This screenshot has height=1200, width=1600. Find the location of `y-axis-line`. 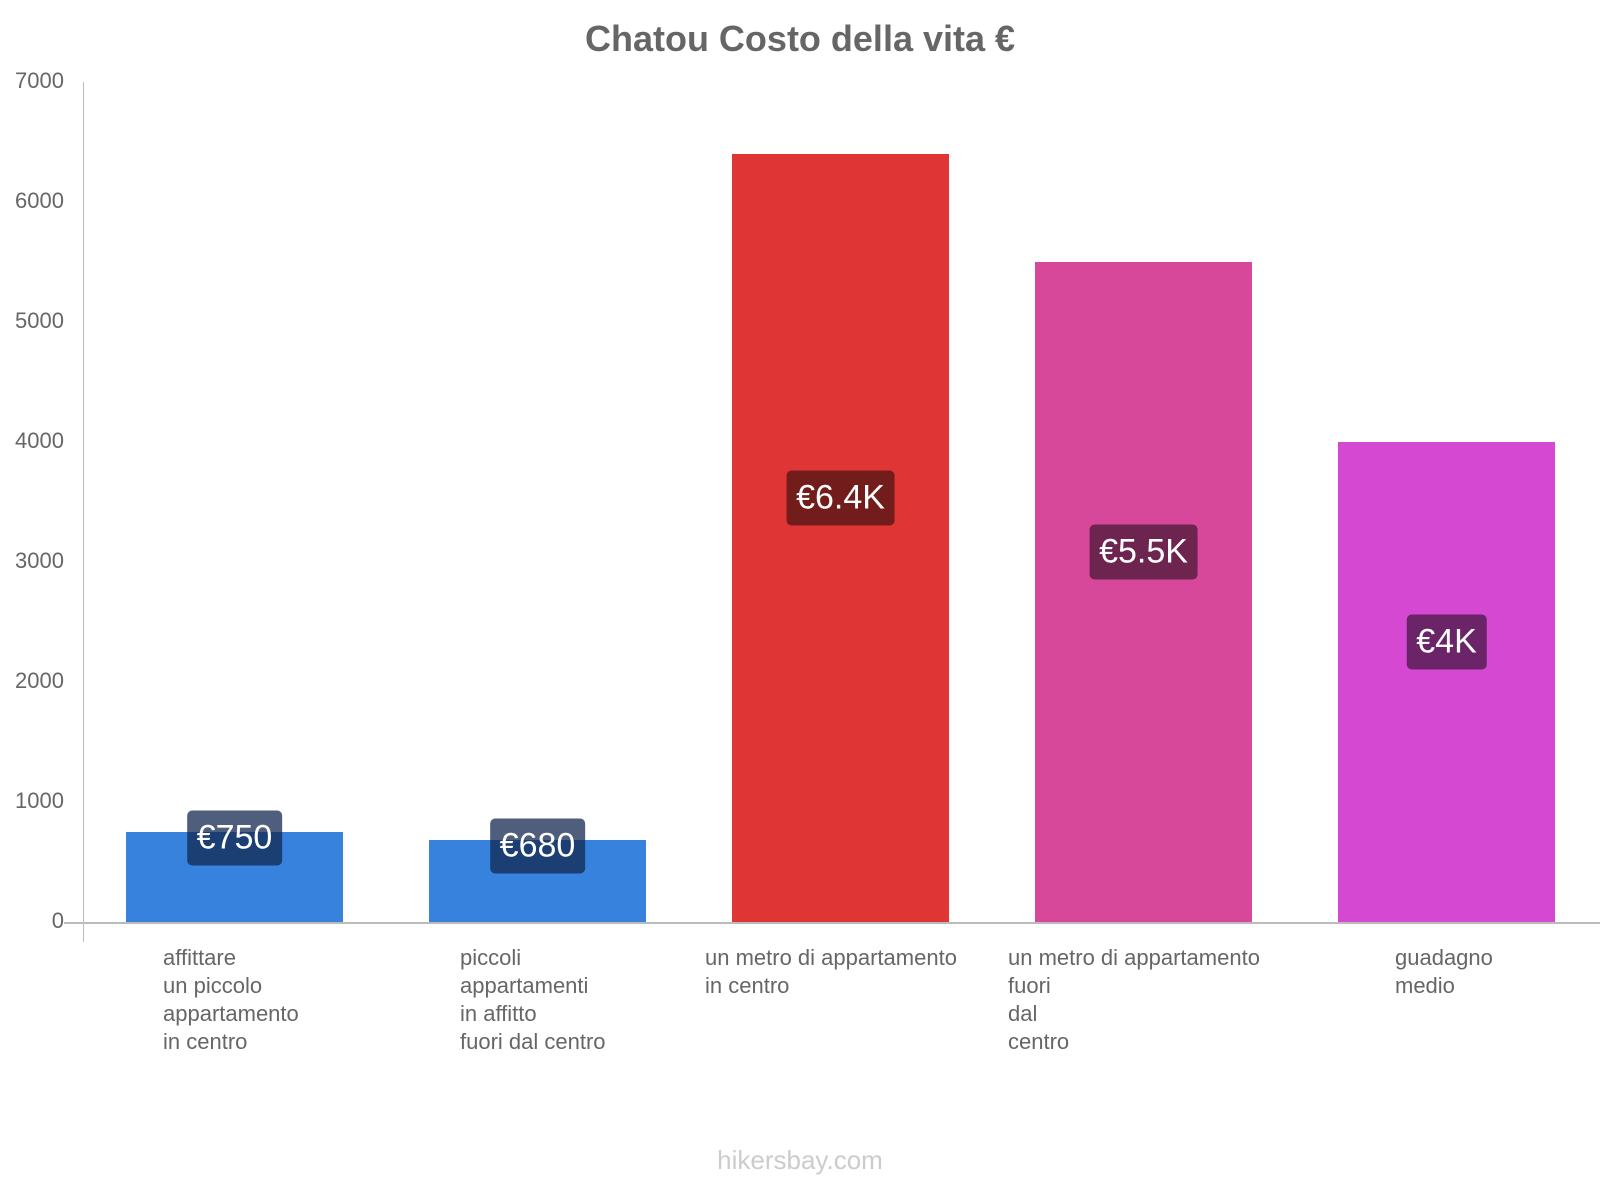

y-axis-line is located at coordinates (83, 512).